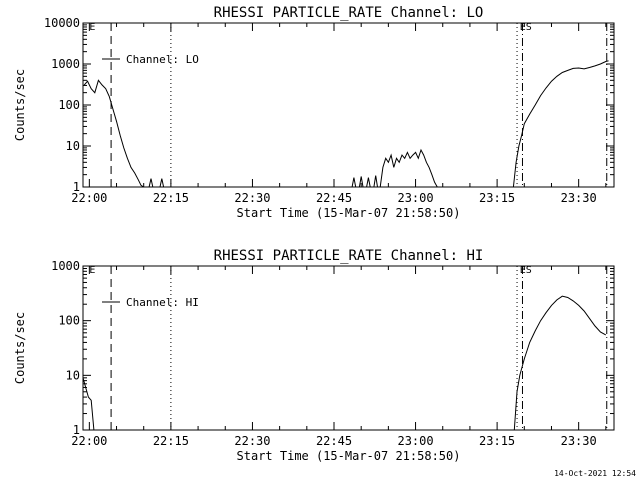  What do you see at coordinates (162, 59) in the screenshot?
I see `legend-label: Channel: LO` at bounding box center [162, 59].